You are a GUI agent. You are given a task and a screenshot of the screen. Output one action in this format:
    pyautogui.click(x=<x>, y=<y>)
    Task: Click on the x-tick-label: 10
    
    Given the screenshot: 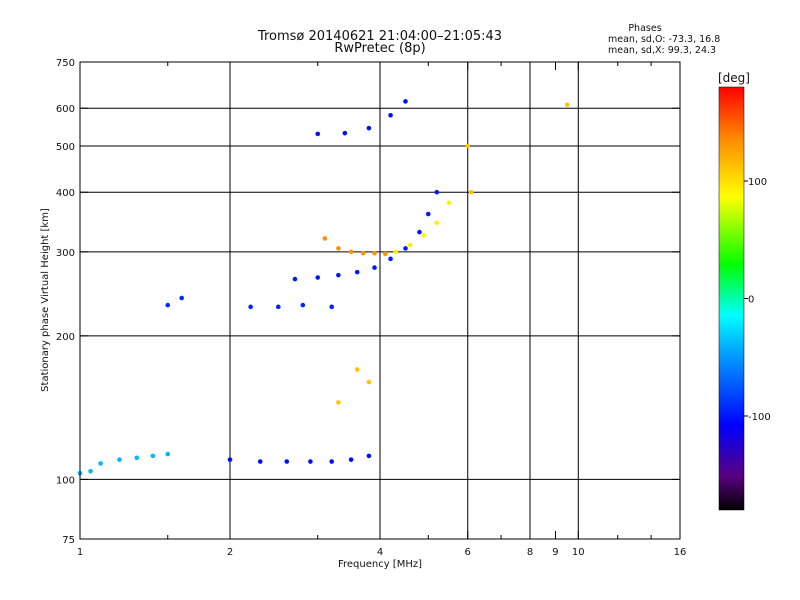 What is the action you would take?
    pyautogui.click(x=578, y=552)
    